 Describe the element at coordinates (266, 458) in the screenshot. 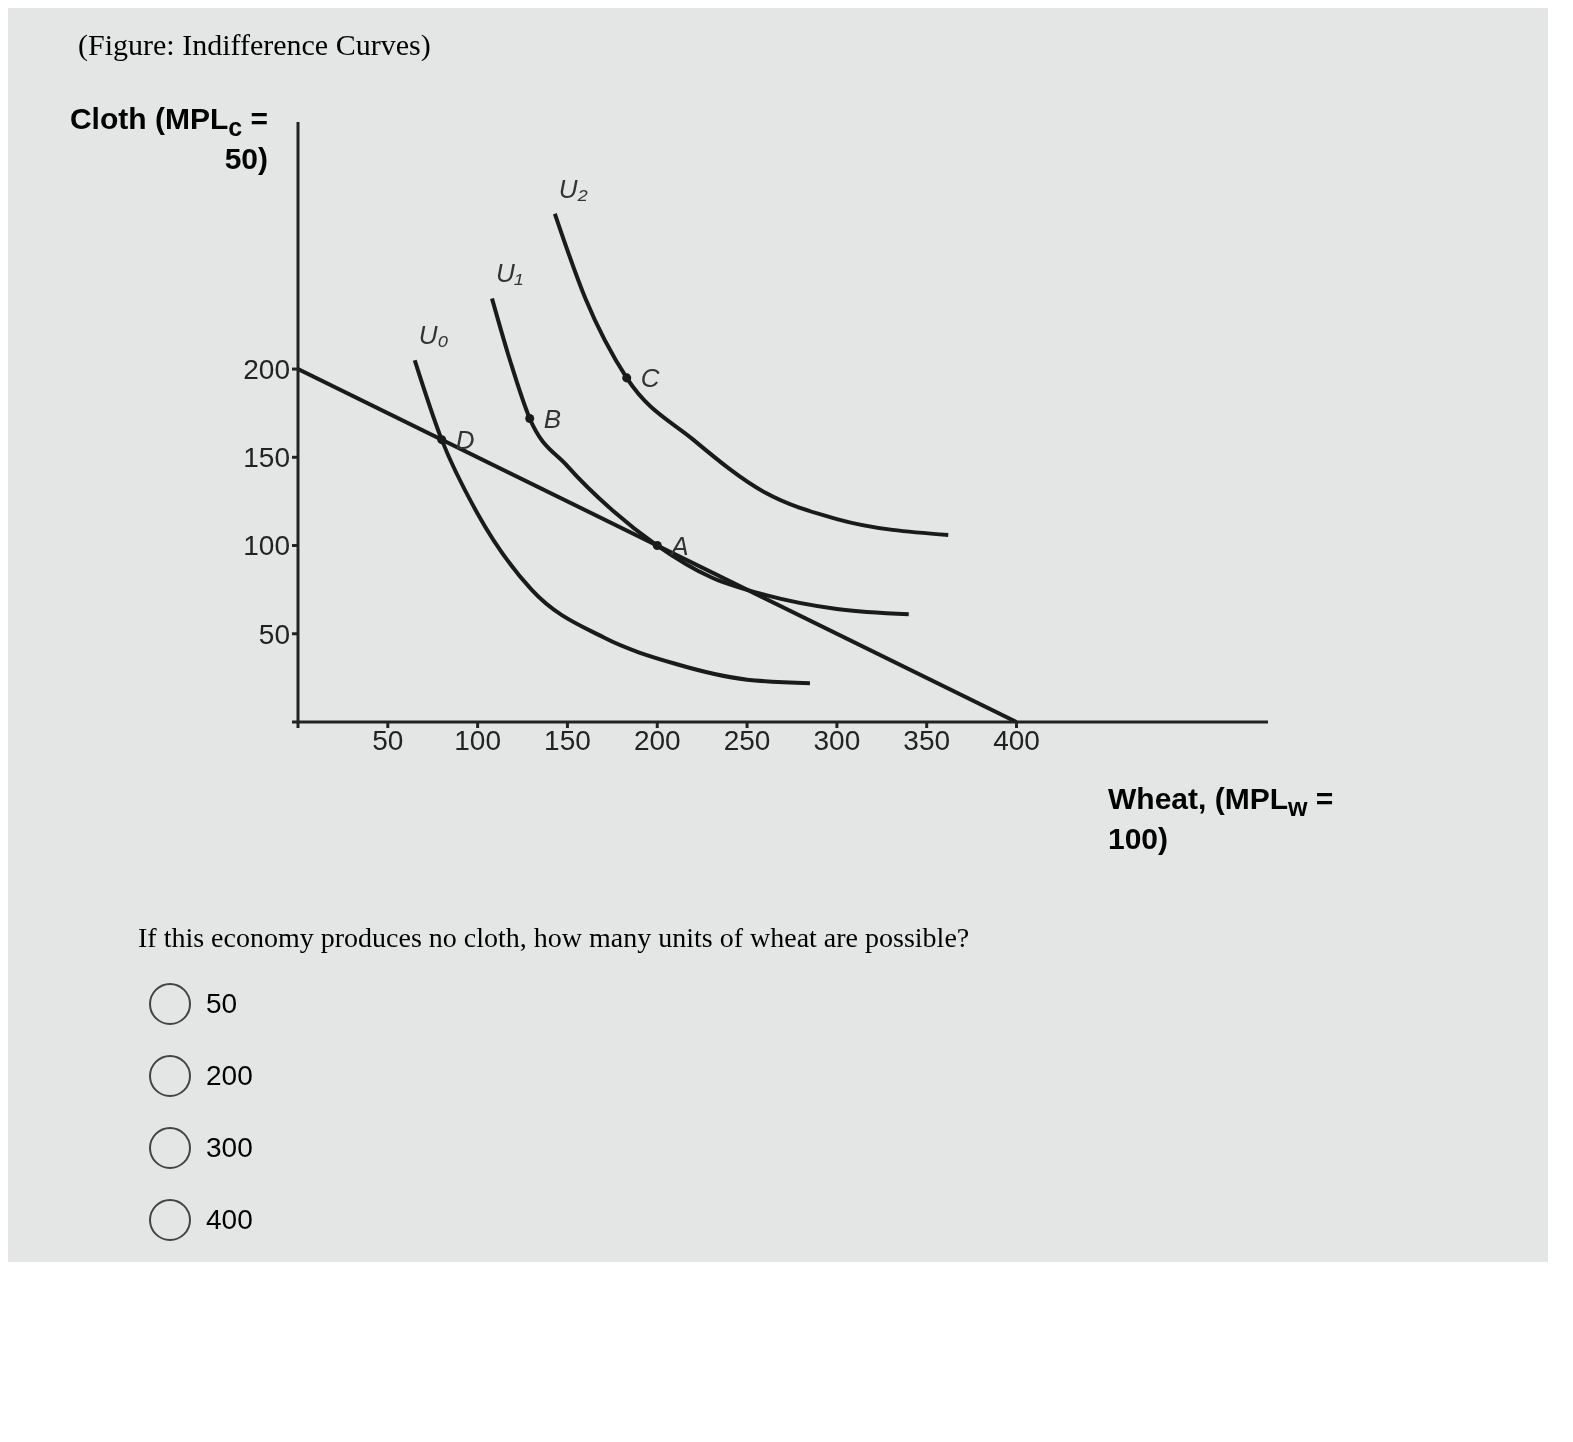

I see `y-tick-label: 150` at that location.